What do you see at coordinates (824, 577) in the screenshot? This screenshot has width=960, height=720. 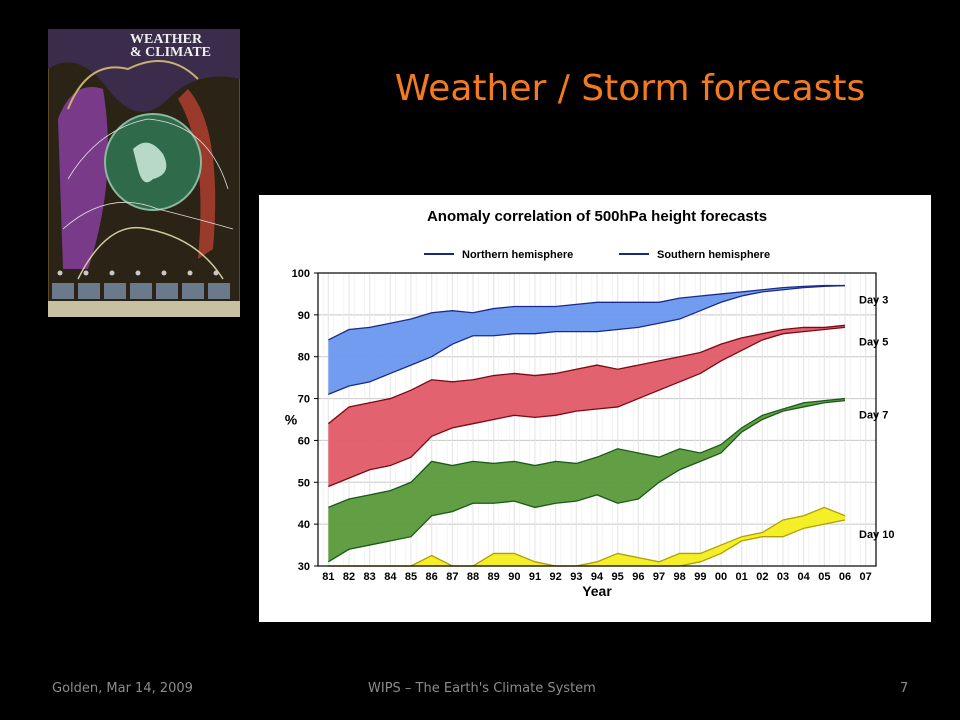 I see `x-tick-label: 05` at bounding box center [824, 577].